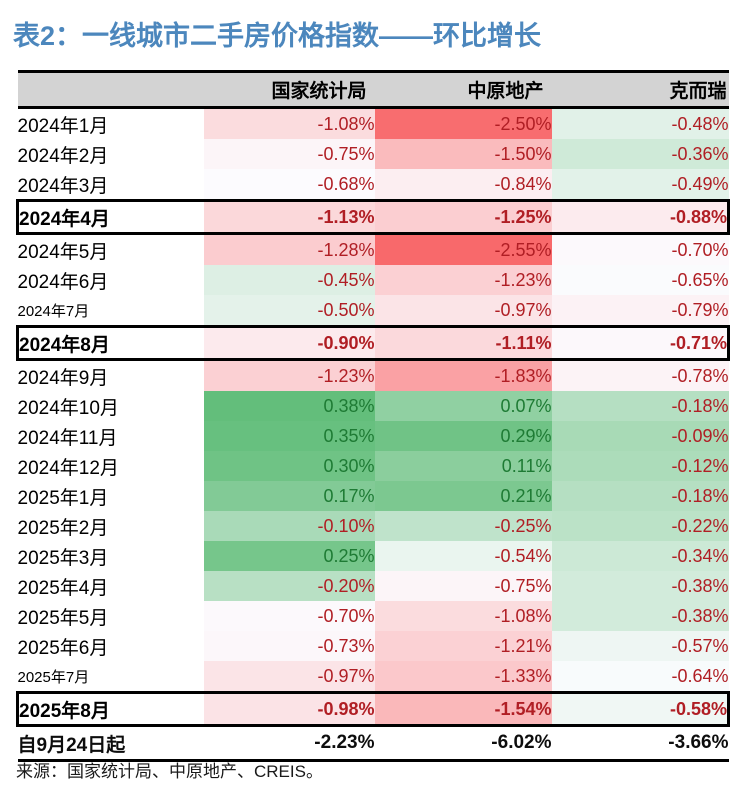 This screenshot has width=747, height=800. I want to click on value-cell: 0.21%, so click(463, 496).